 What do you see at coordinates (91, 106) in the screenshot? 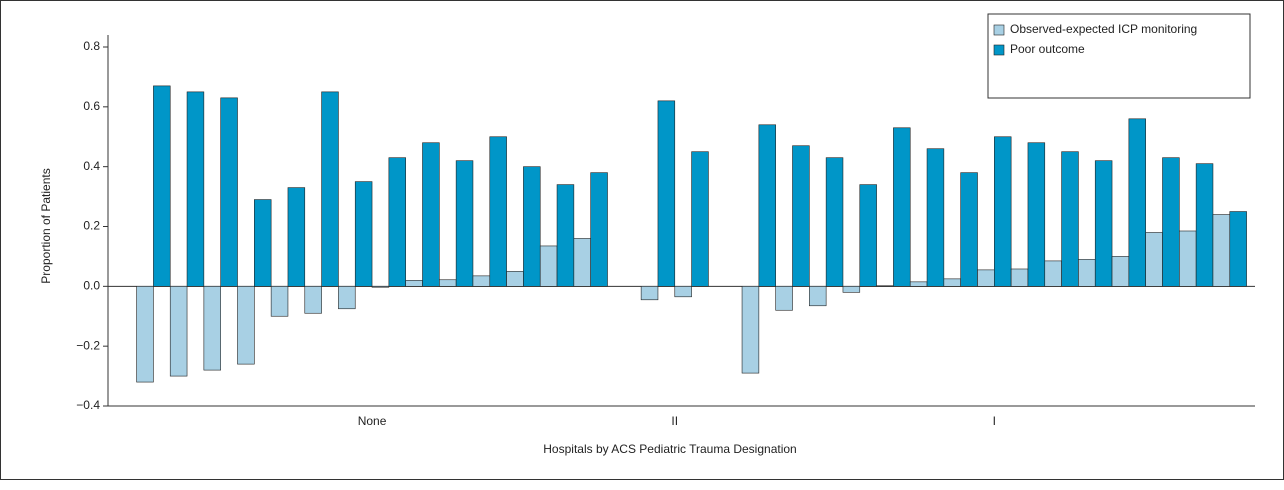
I see `y-tick-label: 0.6` at bounding box center [91, 106].